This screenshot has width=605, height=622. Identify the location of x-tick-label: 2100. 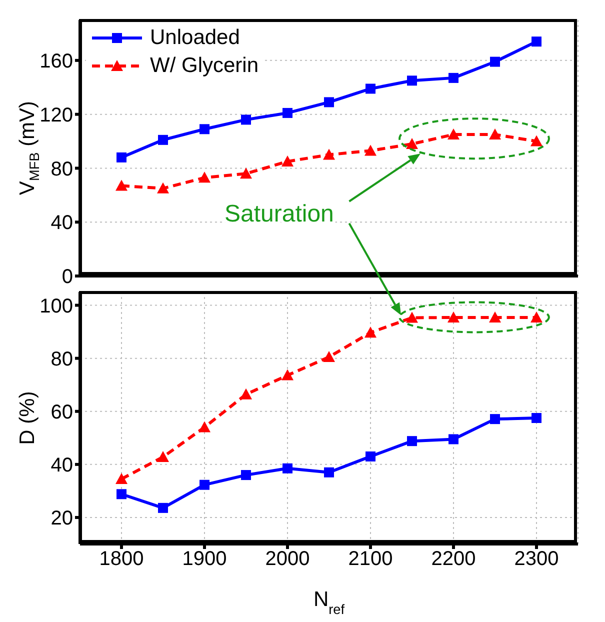
(370, 559).